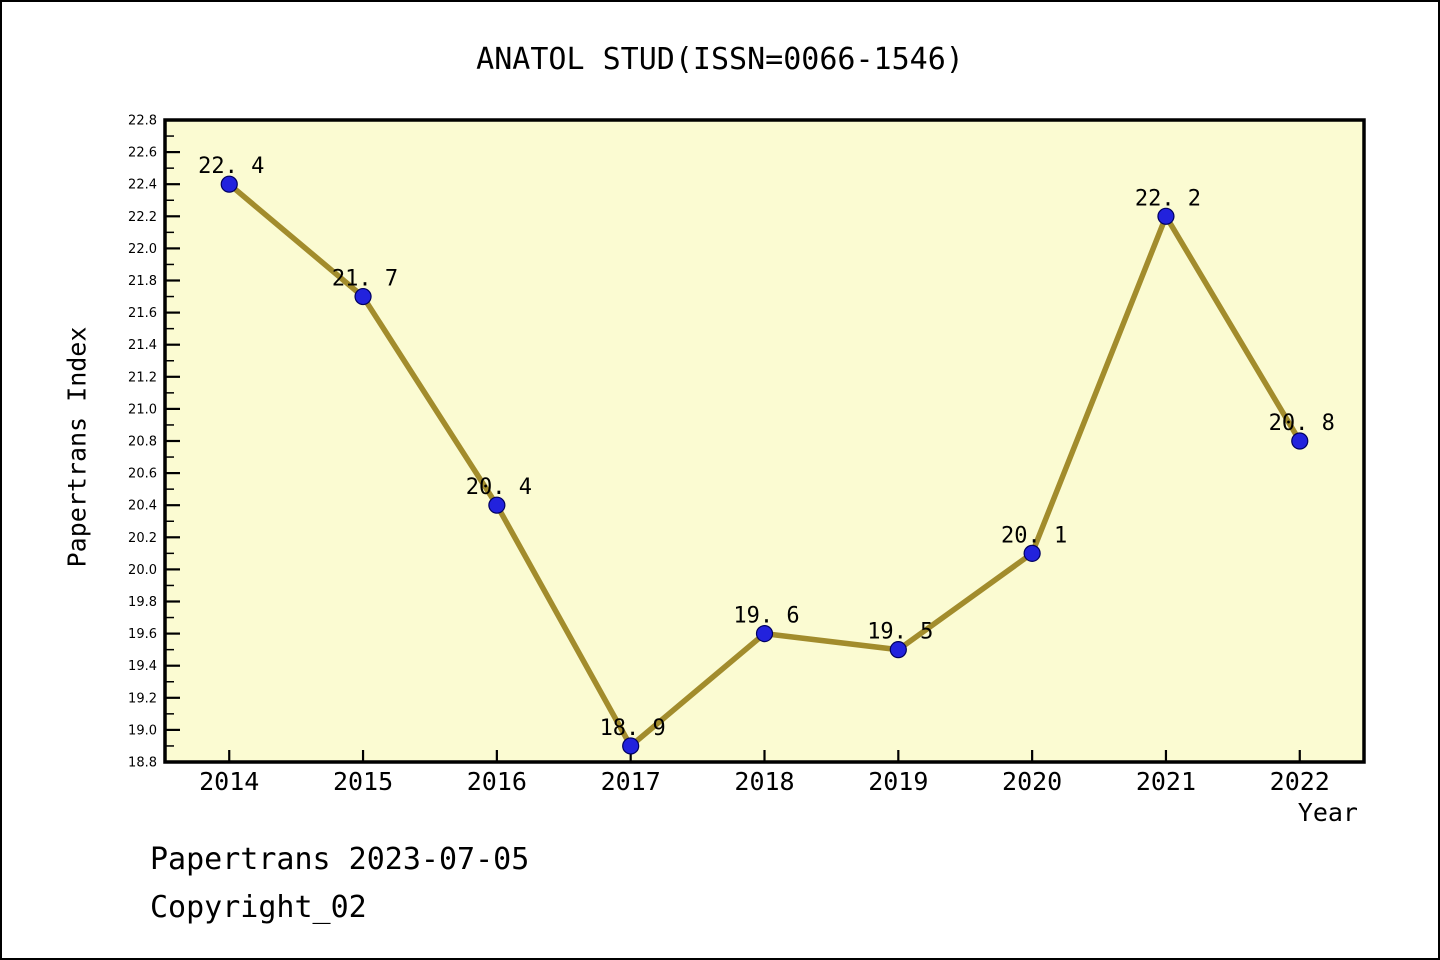 The width and height of the screenshot is (1440, 960). I want to click on copyright-text: Copyright_02, so click(258, 907).